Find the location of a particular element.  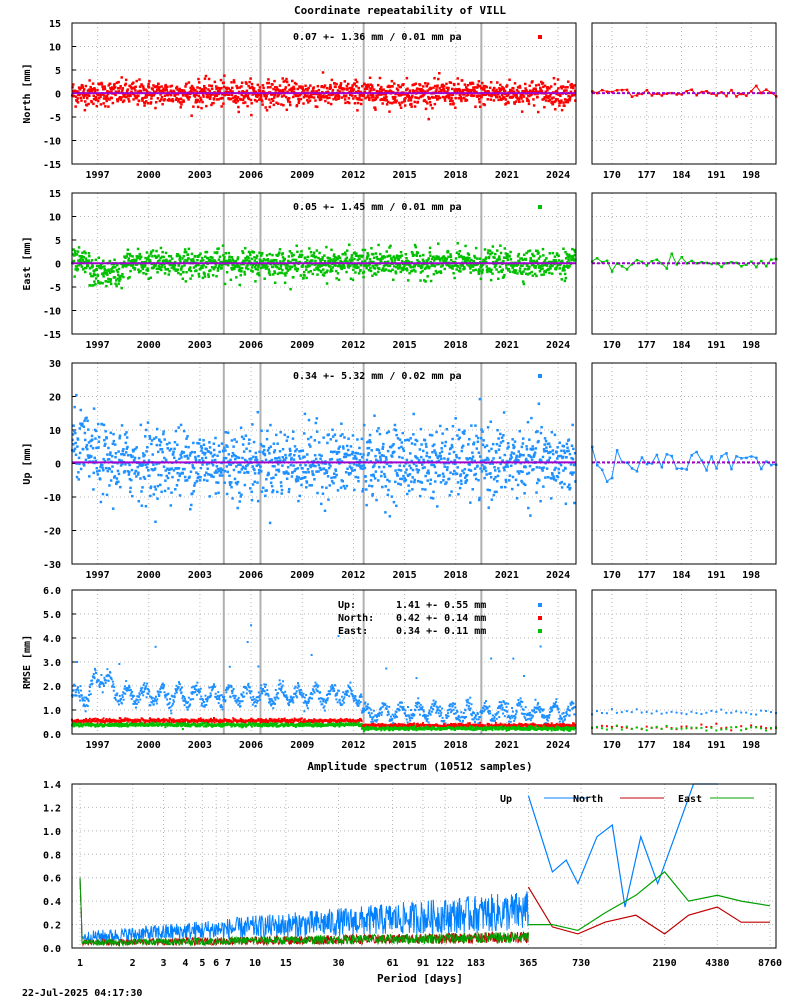

east-ytick-label: 5 is located at coordinates (58, 241).